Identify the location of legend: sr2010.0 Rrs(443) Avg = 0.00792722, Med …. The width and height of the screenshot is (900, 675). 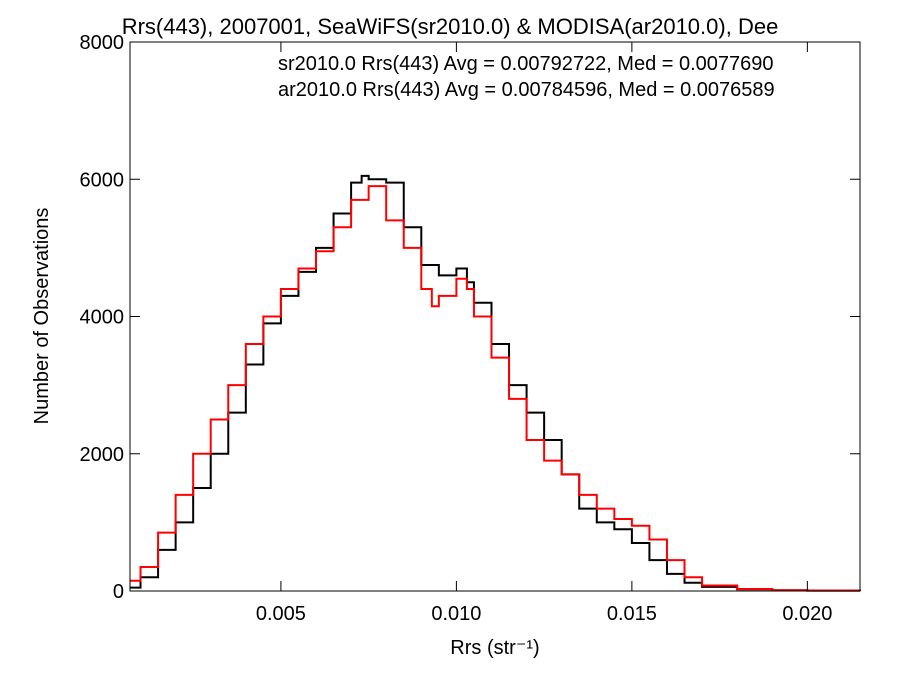
(526, 77).